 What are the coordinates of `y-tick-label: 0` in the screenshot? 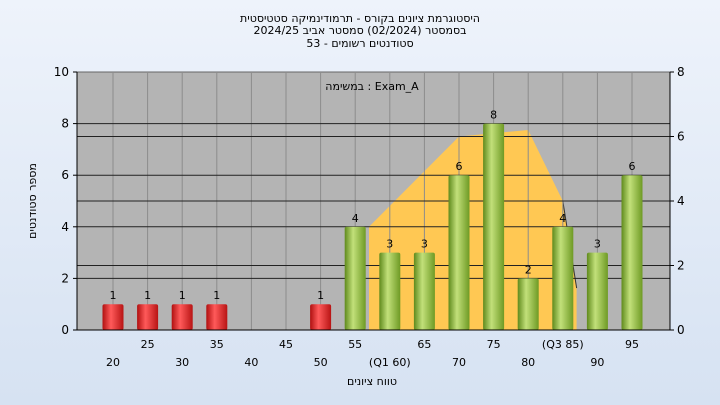 It's located at (65, 330).